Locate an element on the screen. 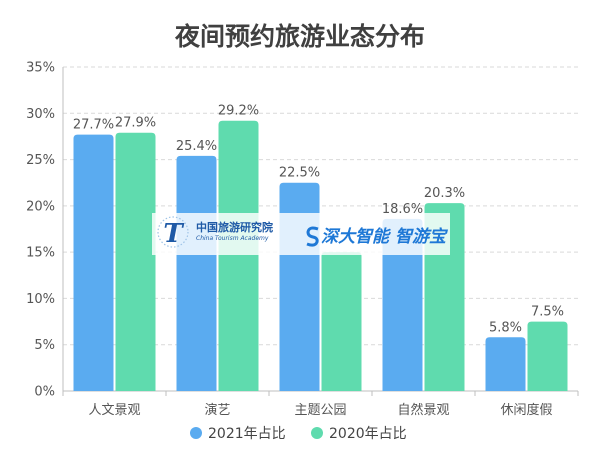 This screenshot has height=470, width=600. data-label: 27.9% is located at coordinates (135, 123).